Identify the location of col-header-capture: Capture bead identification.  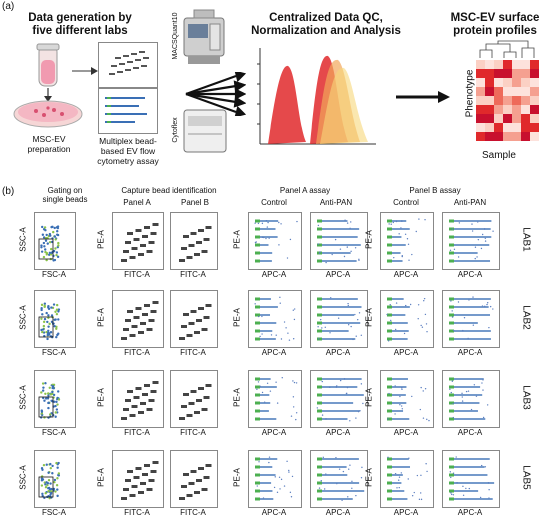
(169, 190).